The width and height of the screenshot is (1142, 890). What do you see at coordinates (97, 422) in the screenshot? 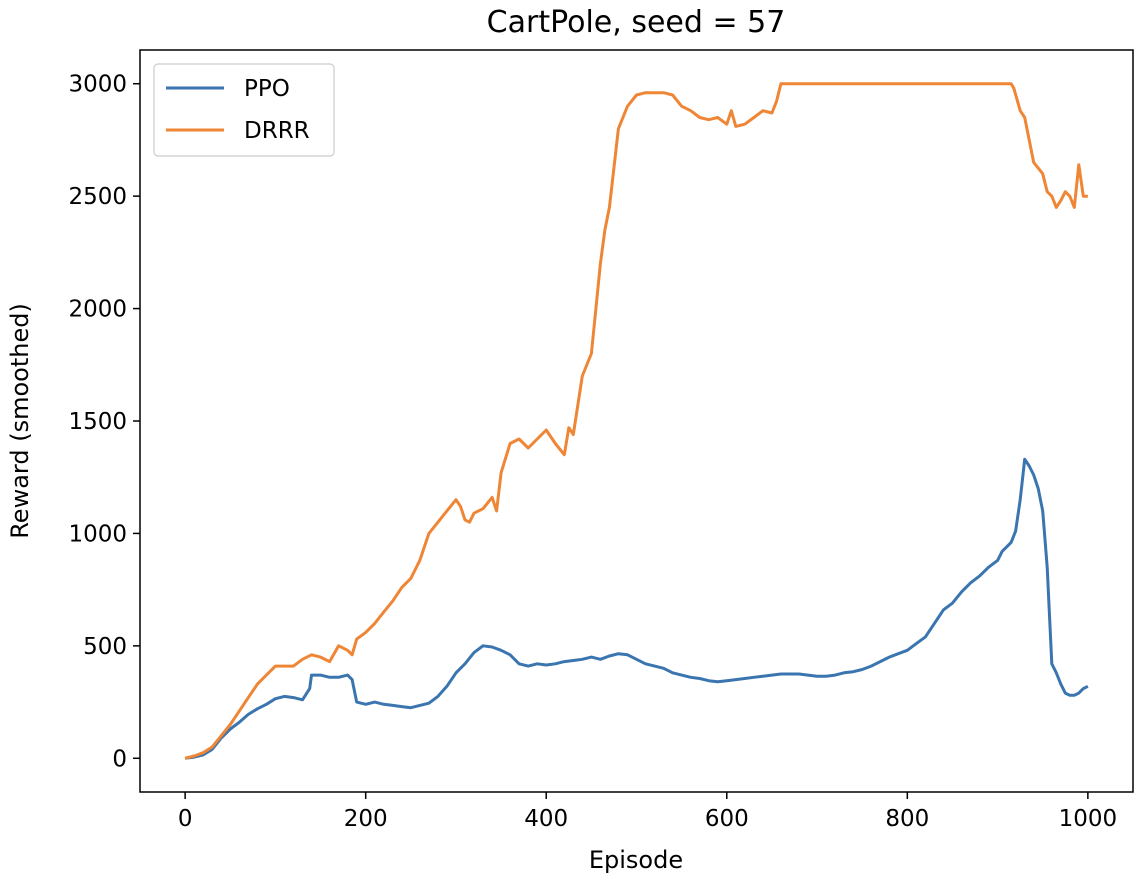
I see `y-tick-label: 1500` at bounding box center [97, 422].